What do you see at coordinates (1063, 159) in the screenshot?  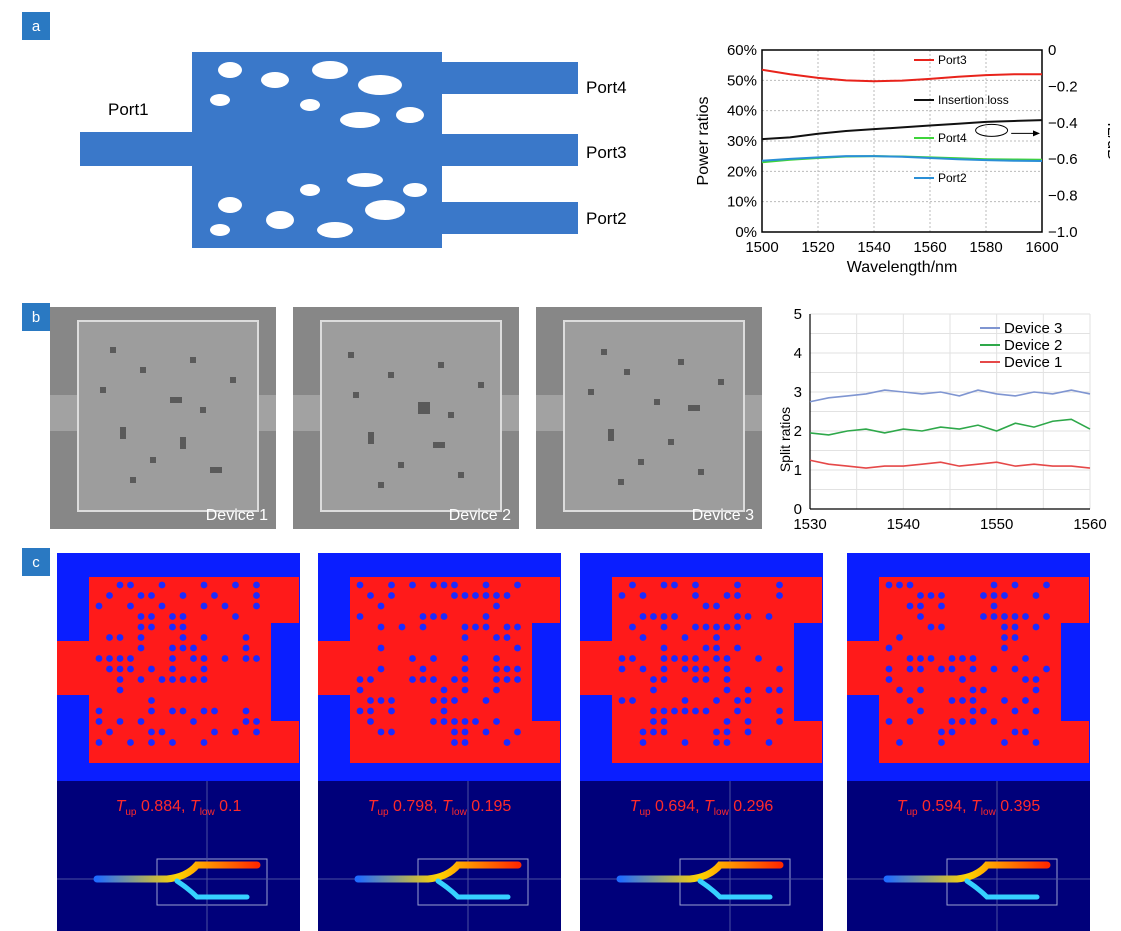 I see `y2-tick-label: −0.6` at bounding box center [1063, 159].